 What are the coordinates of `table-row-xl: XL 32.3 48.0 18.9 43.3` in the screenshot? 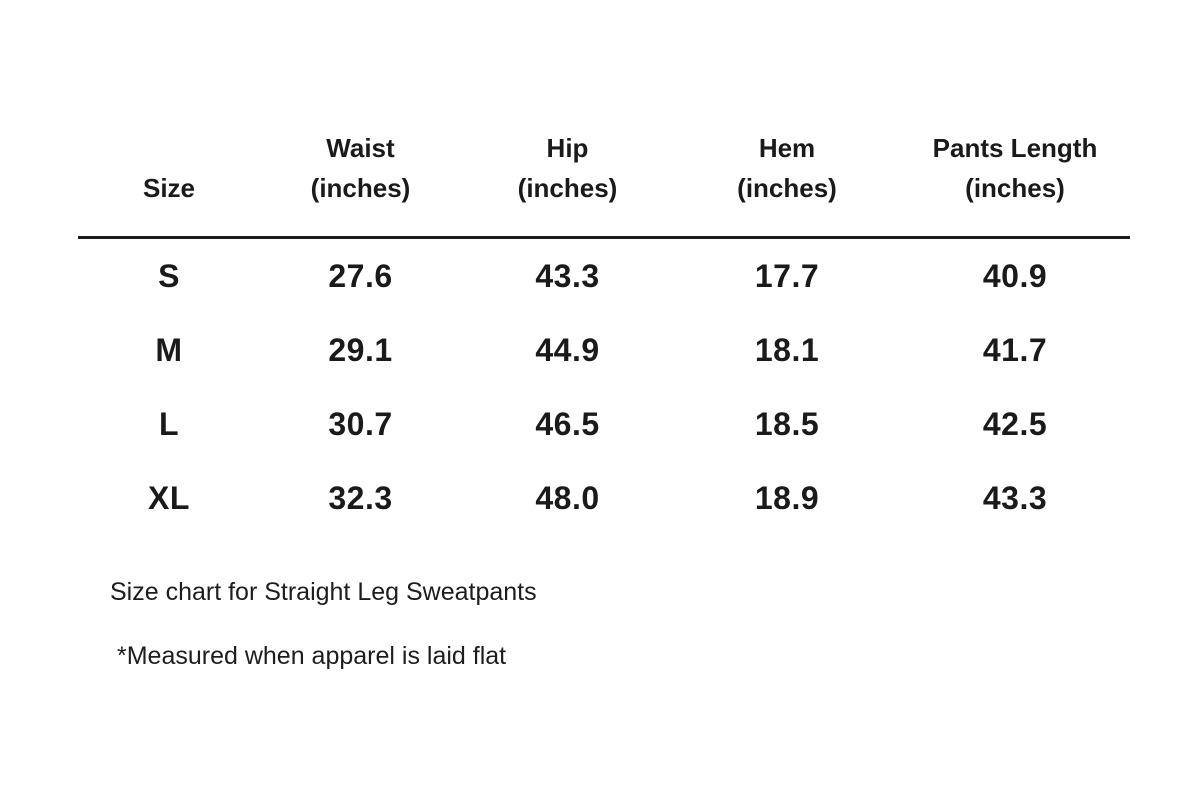 It's located at (604, 498).